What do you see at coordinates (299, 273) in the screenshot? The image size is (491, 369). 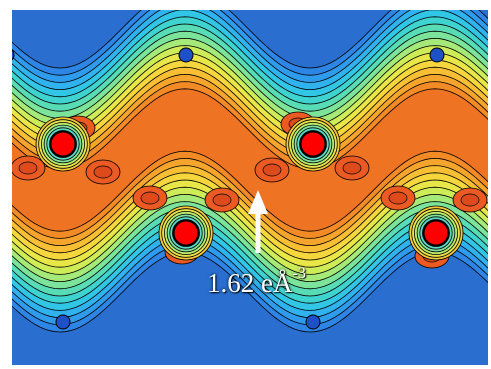 I see `density-exponent: -3` at bounding box center [299, 273].